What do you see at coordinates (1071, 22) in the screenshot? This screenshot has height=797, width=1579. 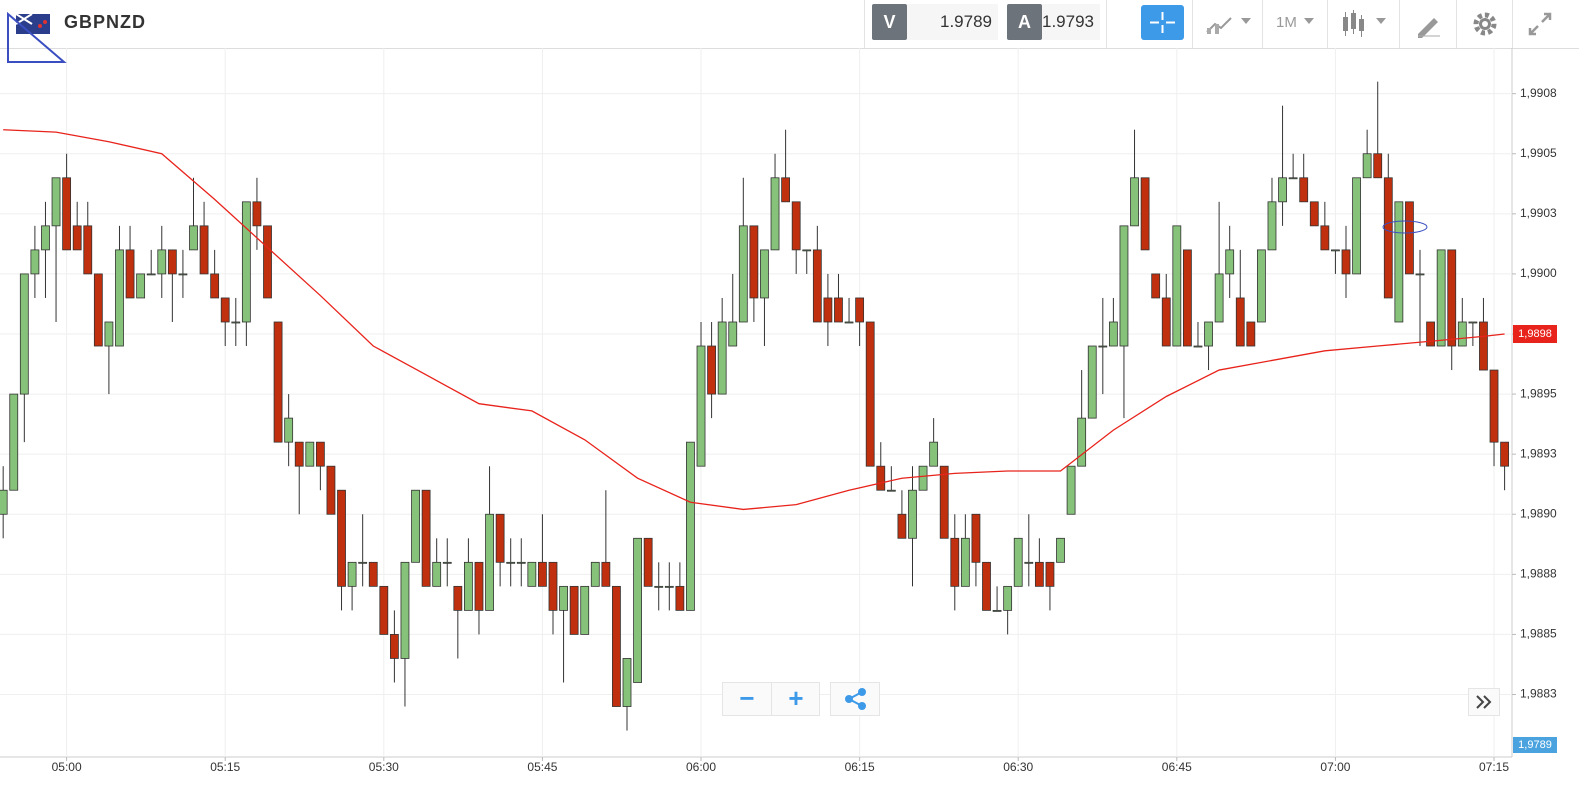 I see `ask-value: 1.9793` at bounding box center [1071, 22].